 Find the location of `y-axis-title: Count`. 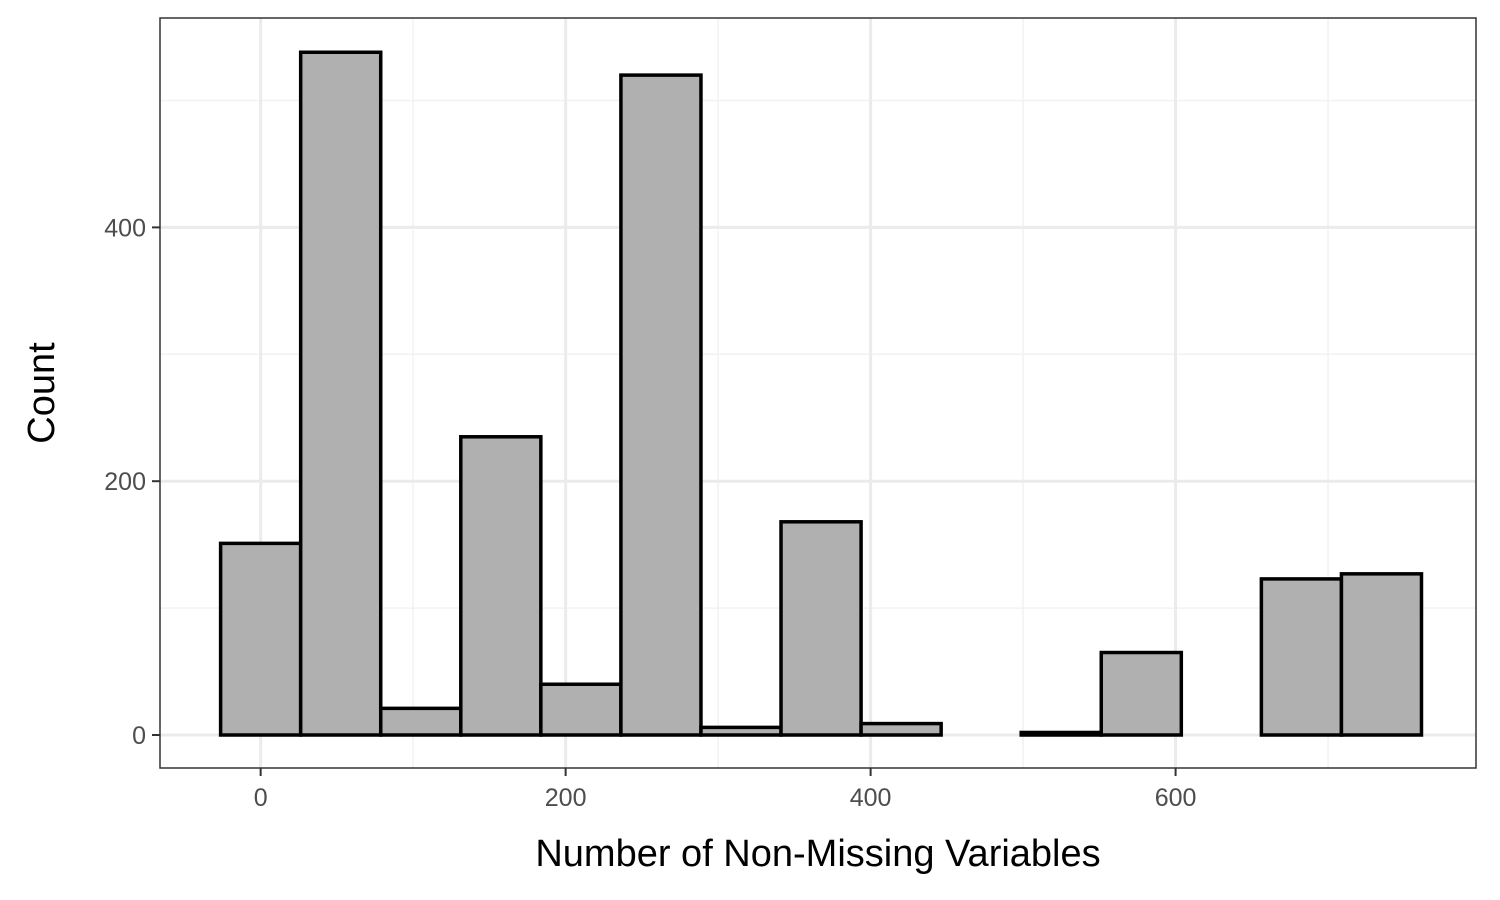

y-axis-title: Count is located at coordinates (42, 393).